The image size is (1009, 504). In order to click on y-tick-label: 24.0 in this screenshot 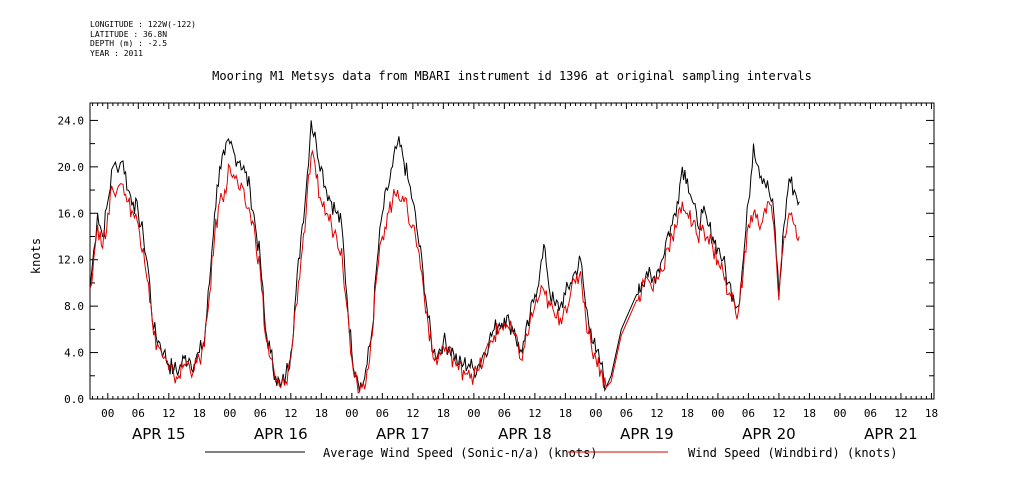, I will do `click(71, 120)`.